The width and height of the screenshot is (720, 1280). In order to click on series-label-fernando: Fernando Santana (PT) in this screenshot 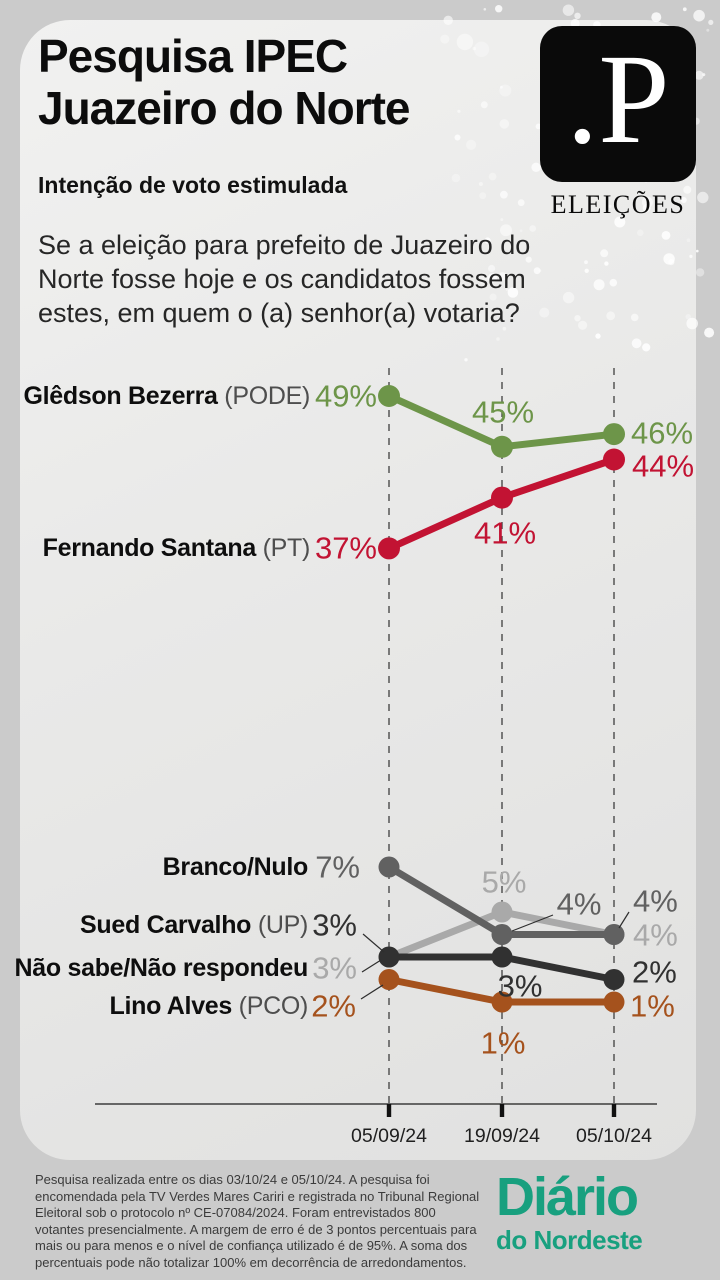, I will do `click(176, 548)`.